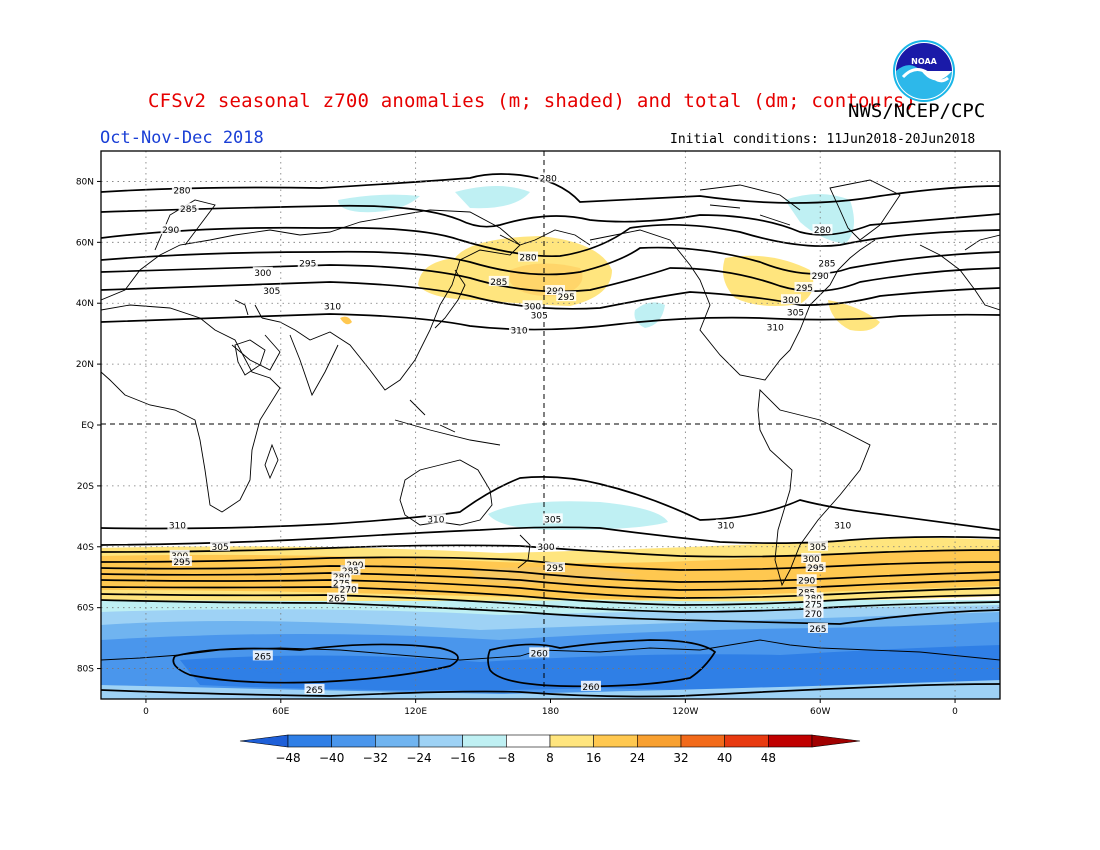 This screenshot has height=850, width=1100. Describe the element at coordinates (375, 758) in the screenshot. I see `colorbar-label: −32` at that location.